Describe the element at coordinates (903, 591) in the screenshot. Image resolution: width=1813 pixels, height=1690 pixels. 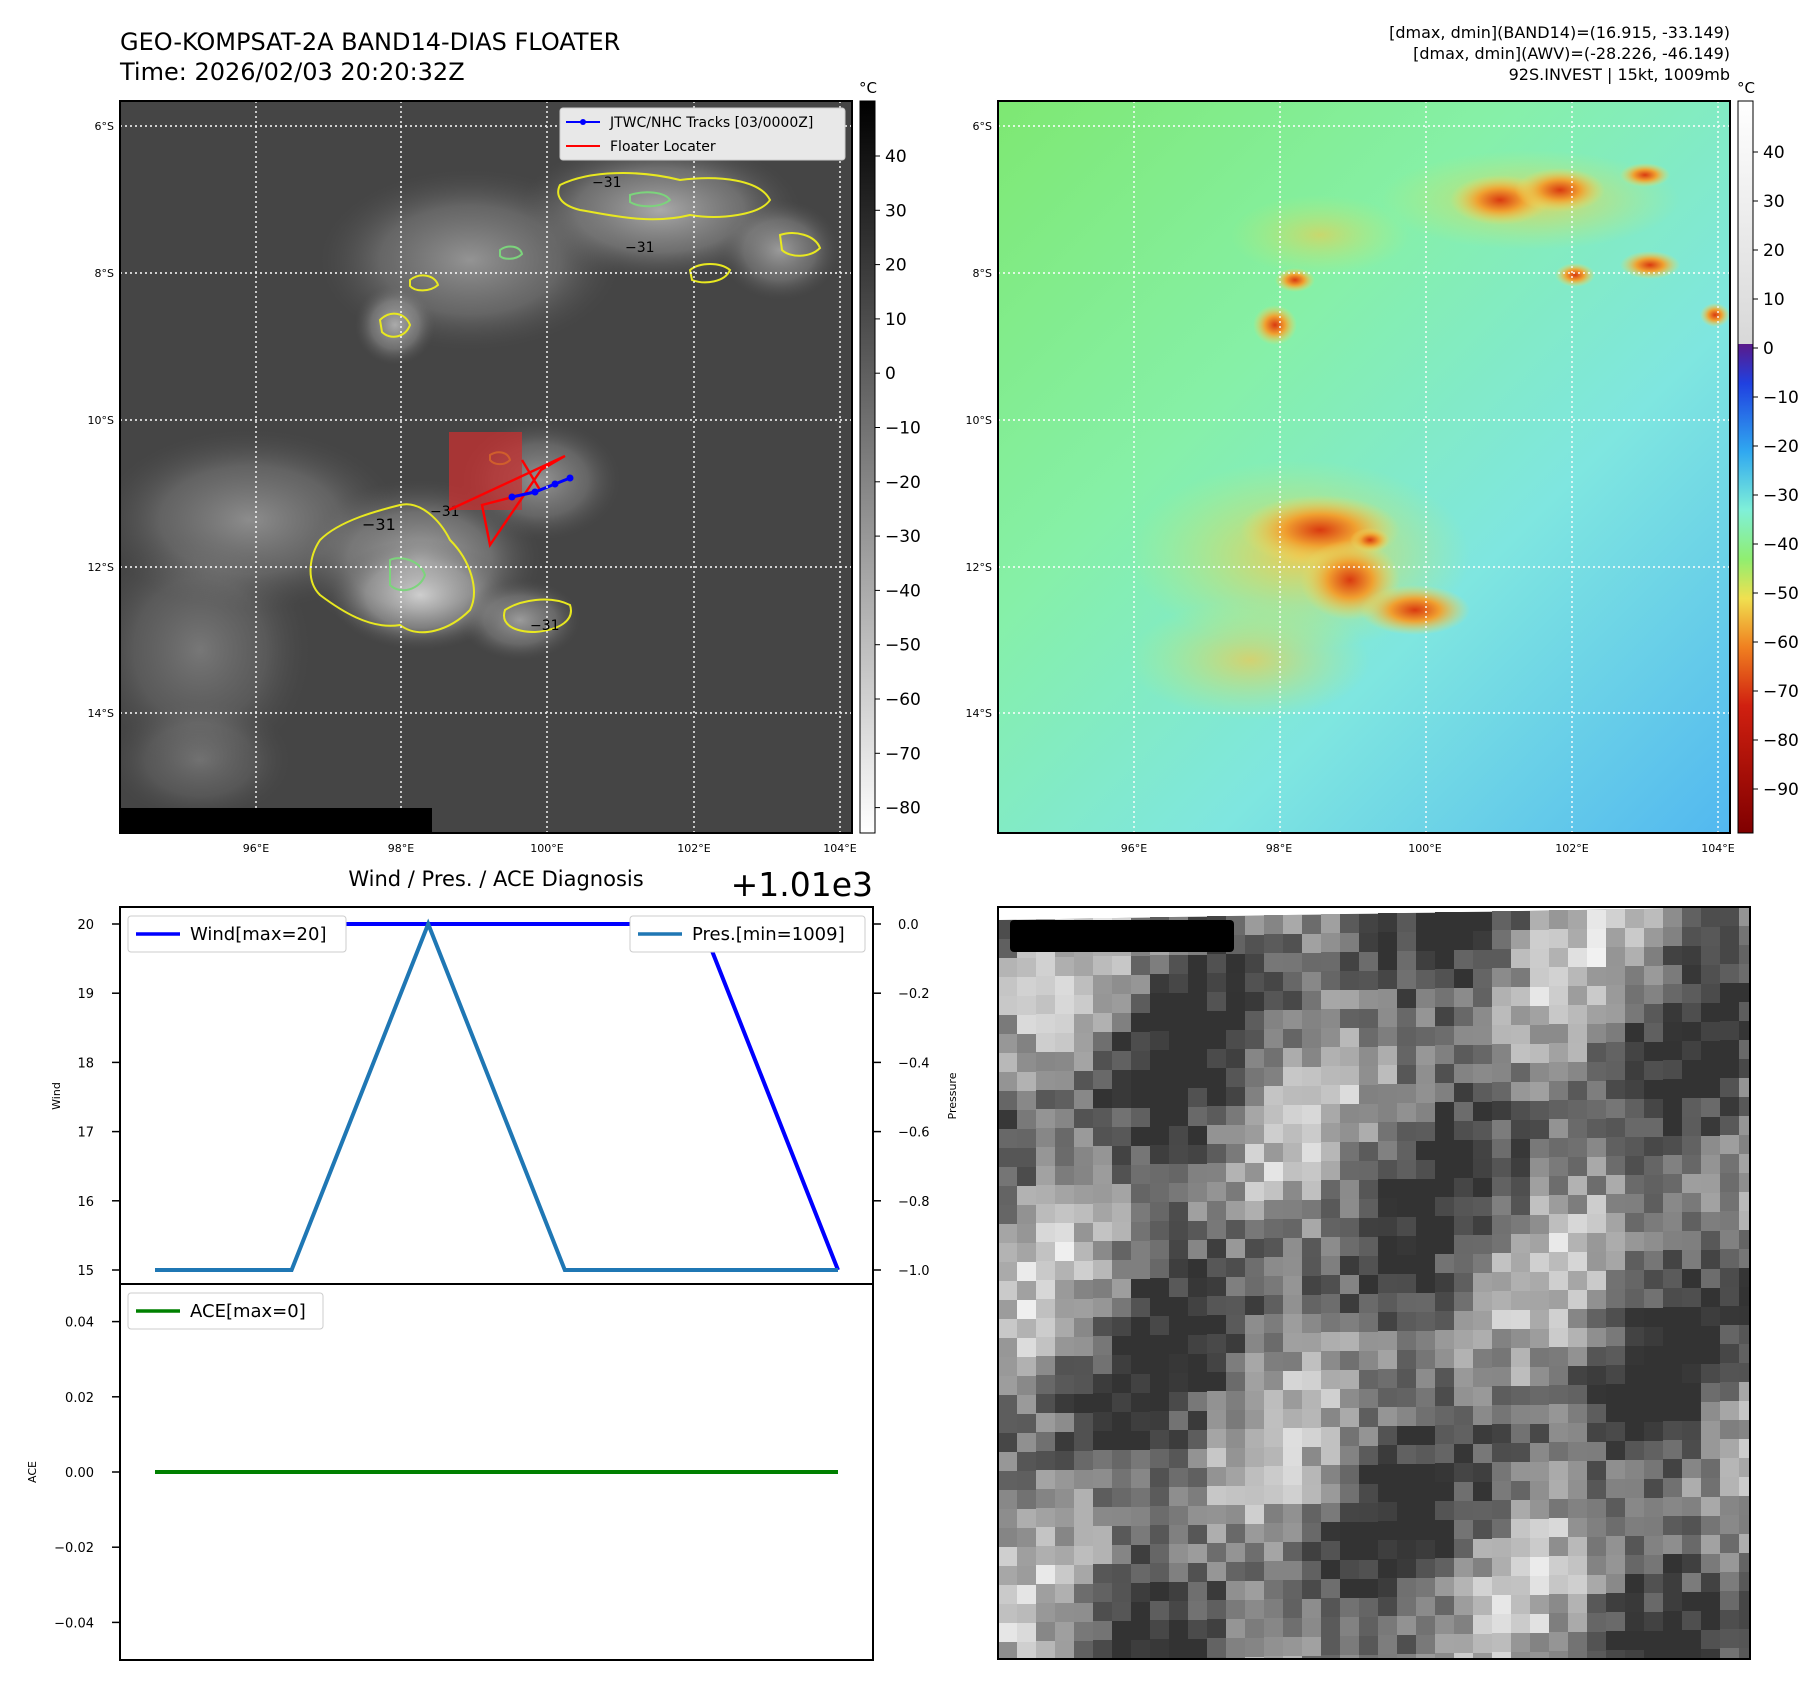
I see `ir-colorbar-tick-label: −40` at that location.